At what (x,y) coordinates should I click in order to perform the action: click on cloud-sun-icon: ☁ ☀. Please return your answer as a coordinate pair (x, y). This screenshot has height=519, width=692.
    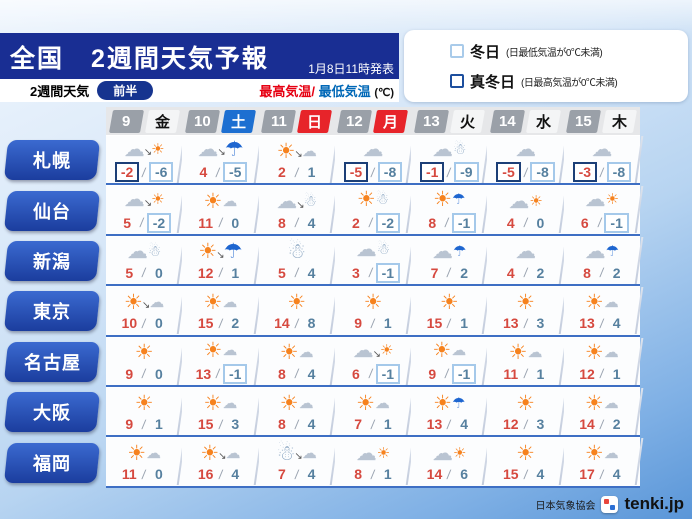
    Looking at the image, I should click on (373, 453).